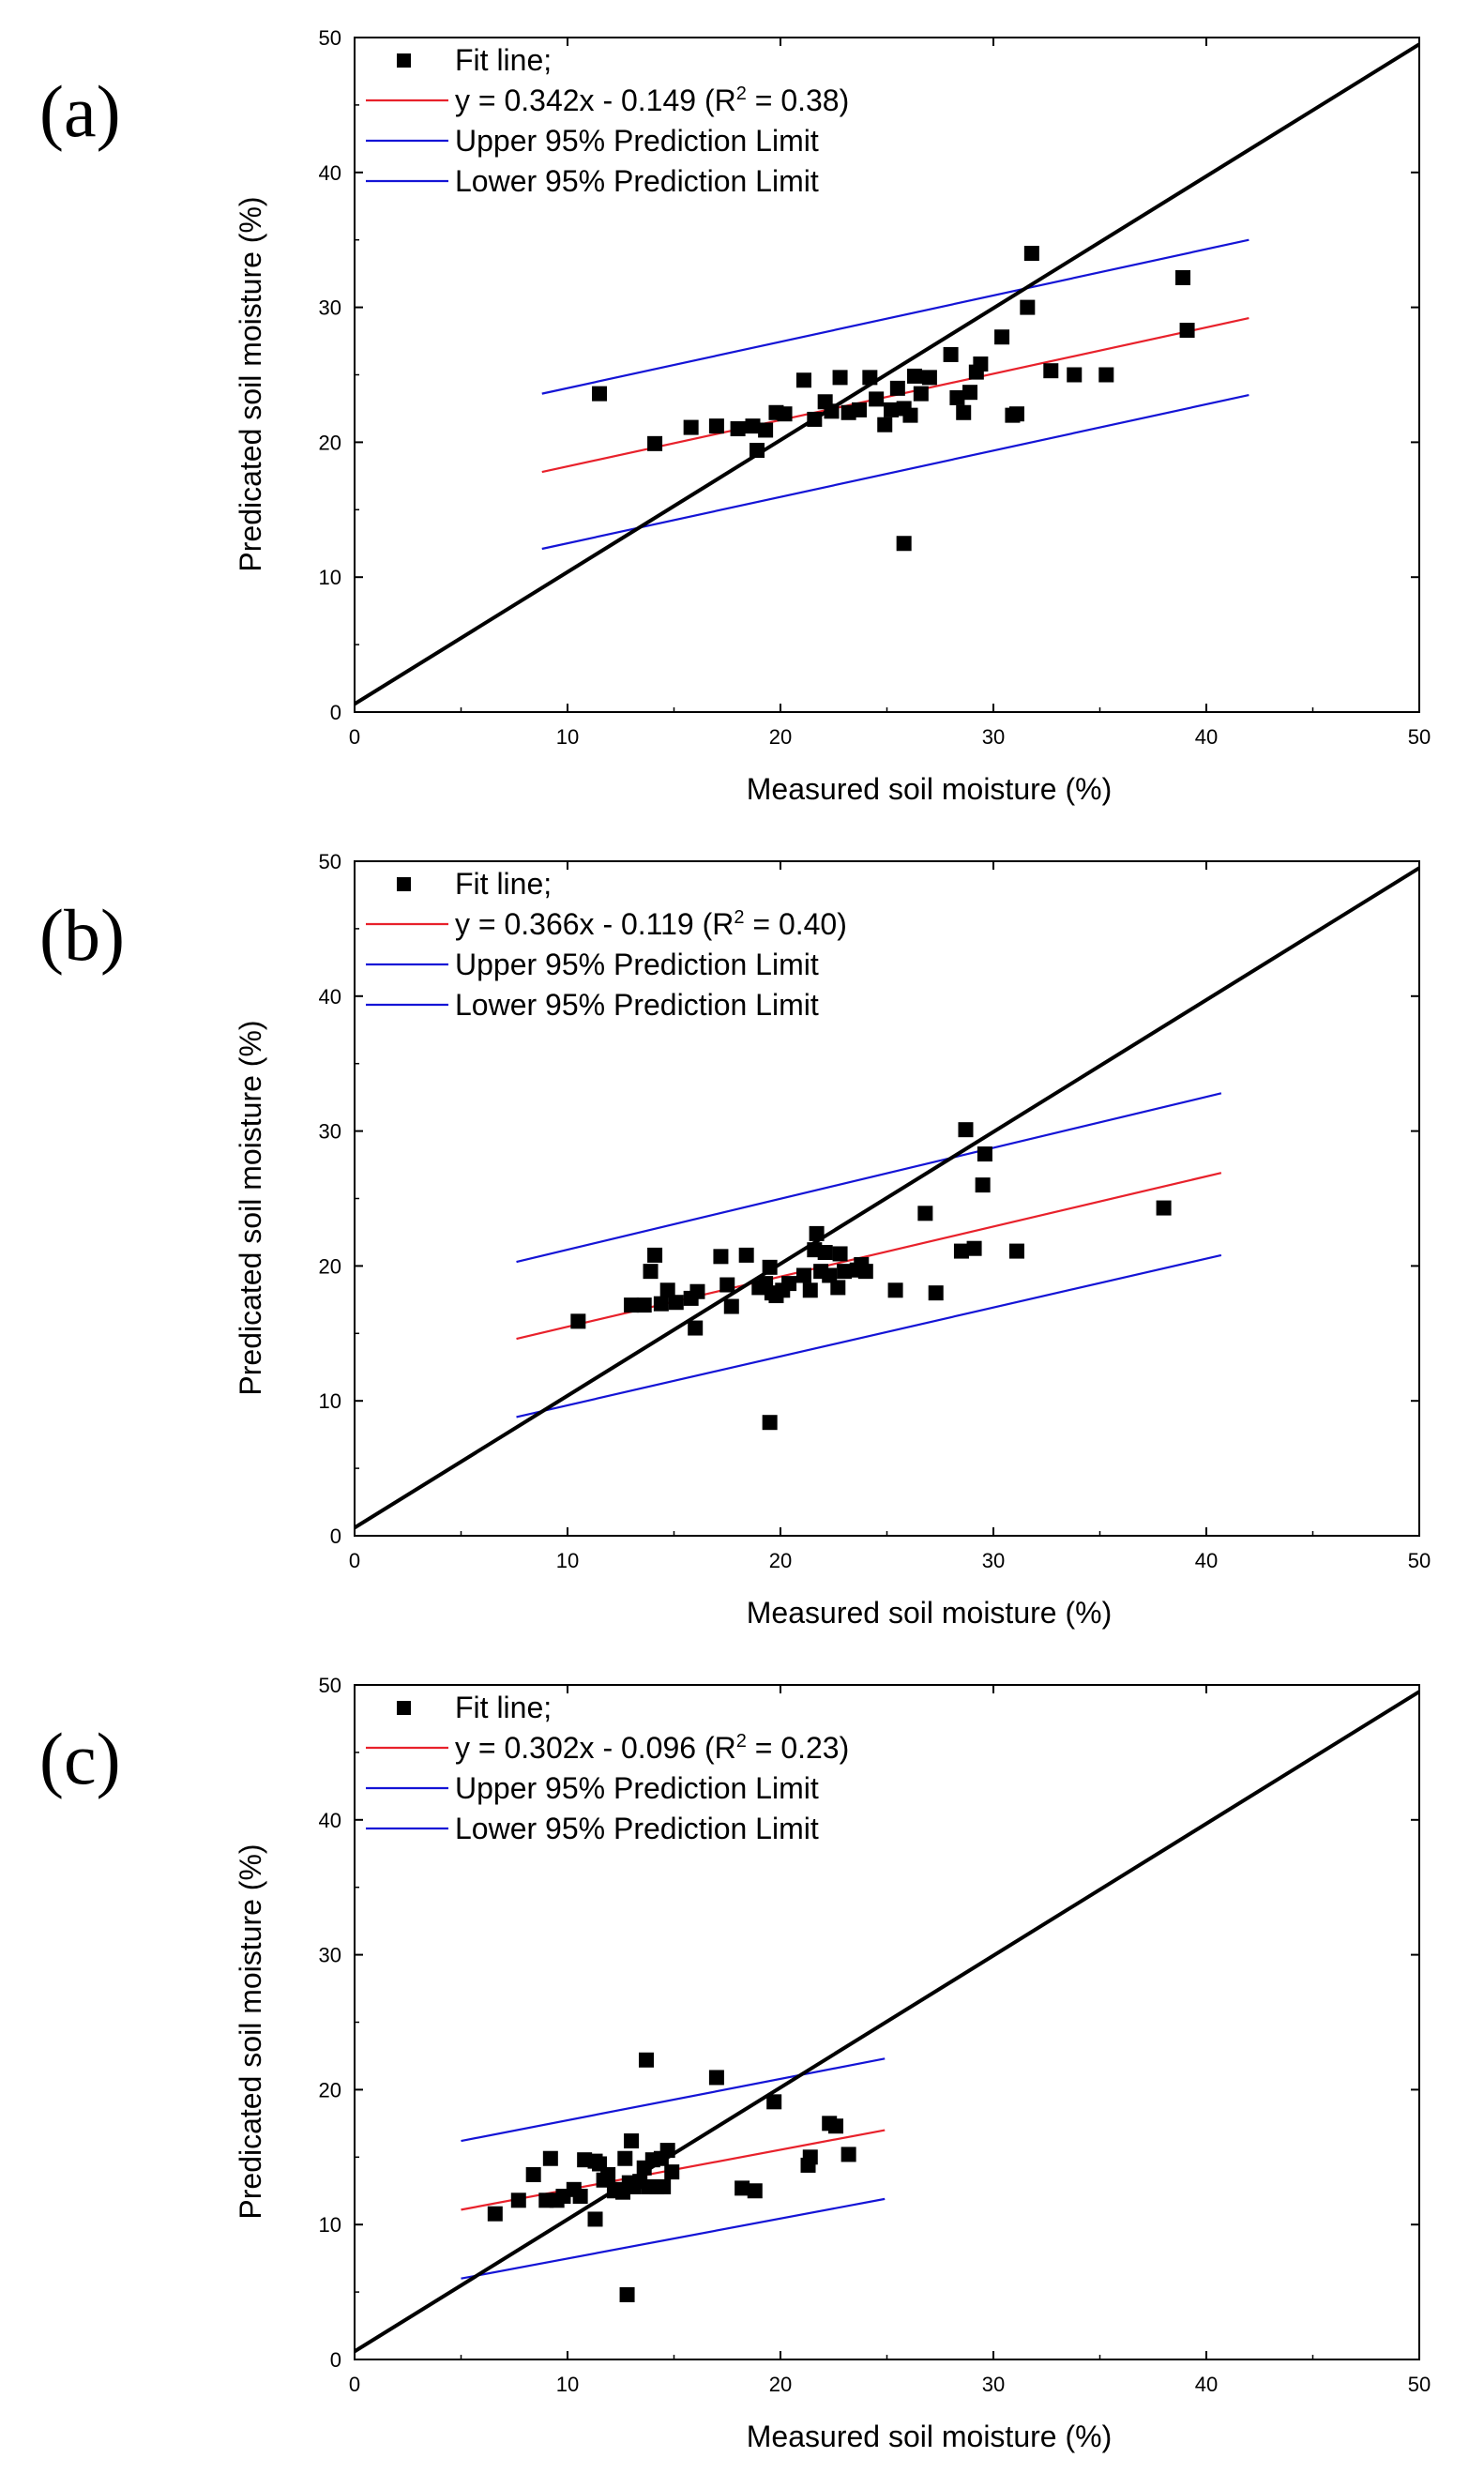 The width and height of the screenshot is (1484, 2473). Describe the element at coordinates (930, 789) in the screenshot. I see `x-axis-title: Measured soil moisture (%)` at that location.